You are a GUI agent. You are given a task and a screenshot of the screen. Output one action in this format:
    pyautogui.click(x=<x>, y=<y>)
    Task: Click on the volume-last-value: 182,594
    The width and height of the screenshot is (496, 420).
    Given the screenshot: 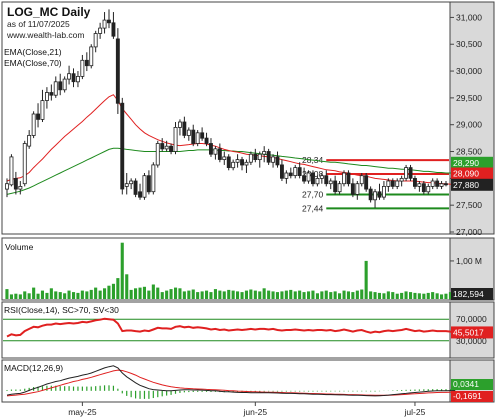 What is the action you would take?
    pyautogui.click(x=468, y=294)
    